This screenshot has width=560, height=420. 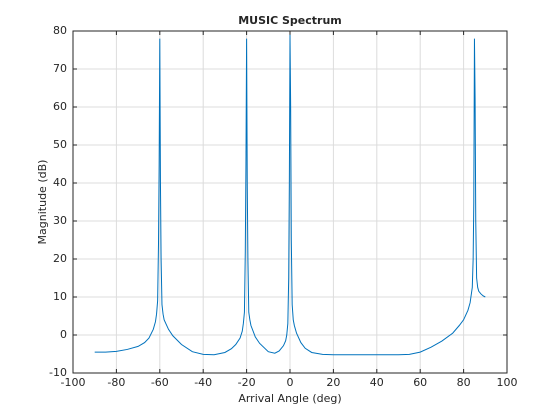 What do you see at coordinates (60, 30) in the screenshot?
I see `y-tick-label: 80` at bounding box center [60, 30].